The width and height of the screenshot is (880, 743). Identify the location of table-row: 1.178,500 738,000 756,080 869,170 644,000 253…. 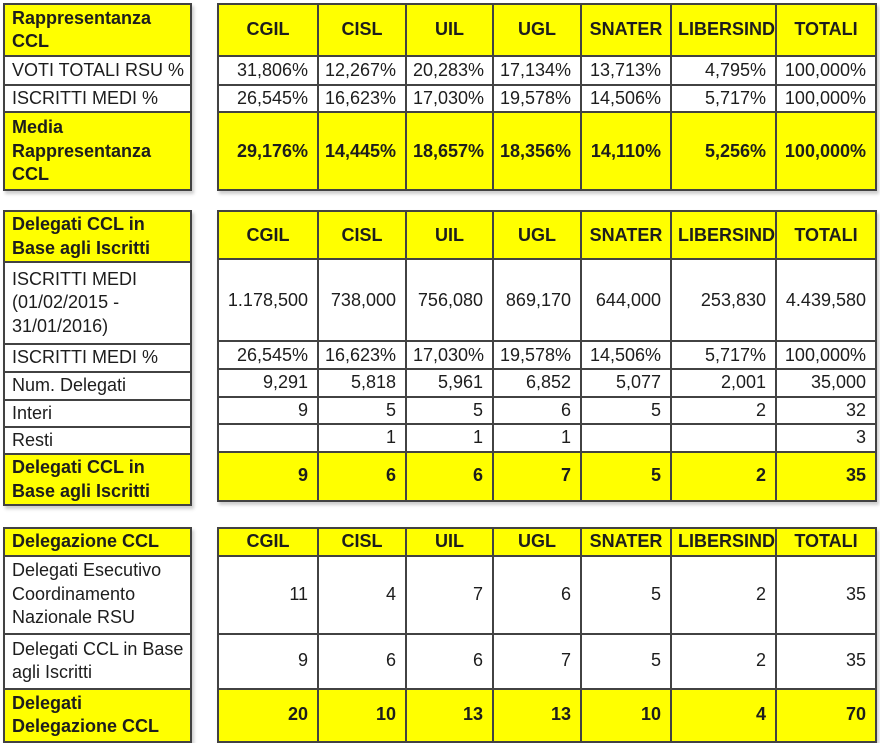
(547, 300).